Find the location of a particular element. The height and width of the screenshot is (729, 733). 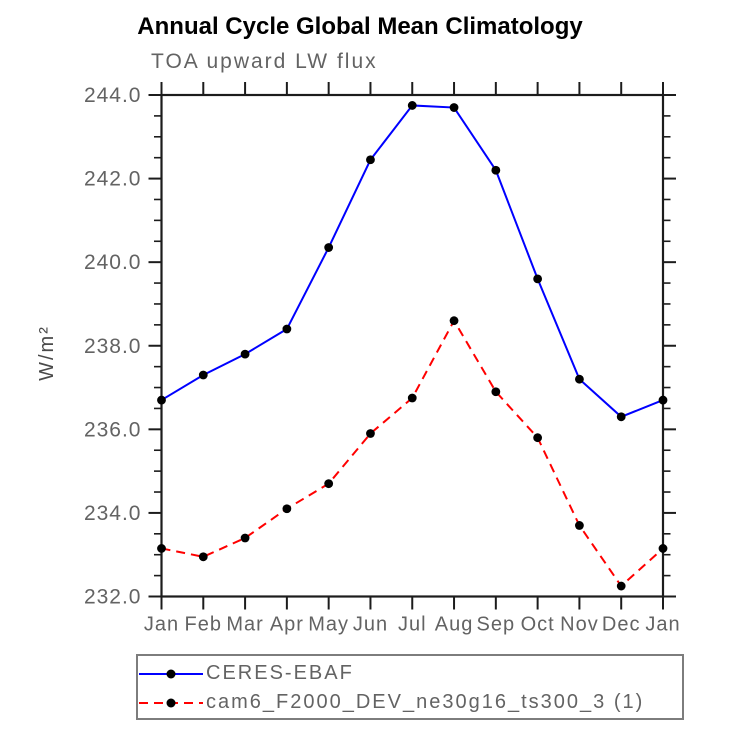

legend-item: cam6_F2000_DEV_ne30g16_ts300_3 (1) is located at coordinates (410, 702).